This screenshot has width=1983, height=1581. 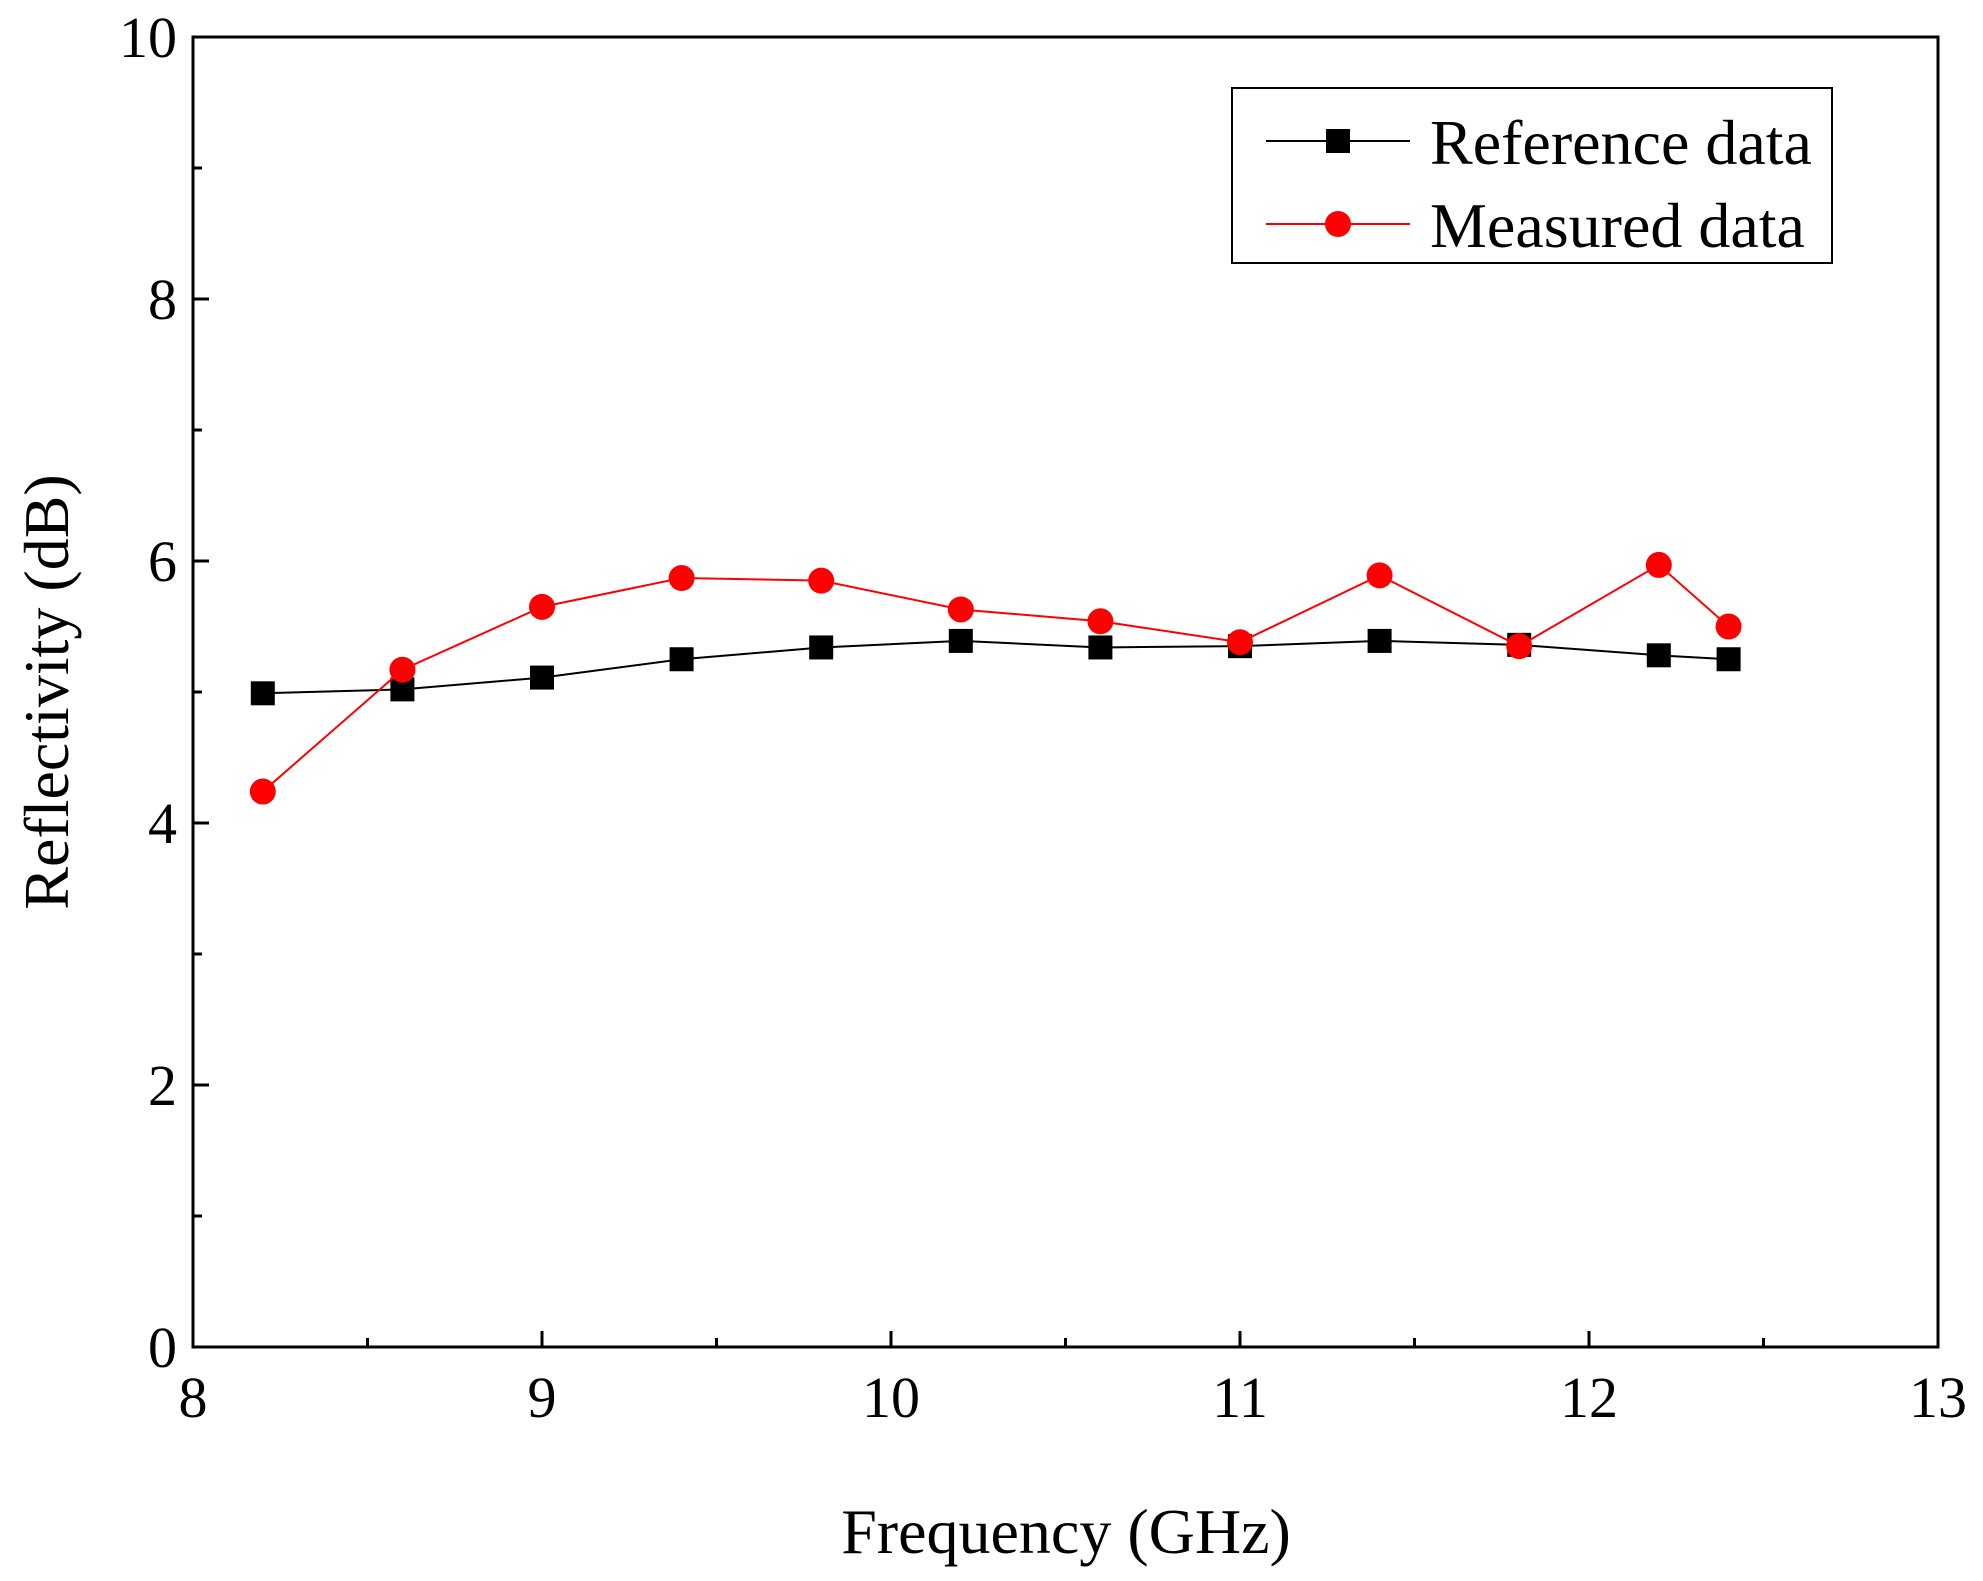 What do you see at coordinates (1938, 1397) in the screenshot?
I see `x-tick-label: 13` at bounding box center [1938, 1397].